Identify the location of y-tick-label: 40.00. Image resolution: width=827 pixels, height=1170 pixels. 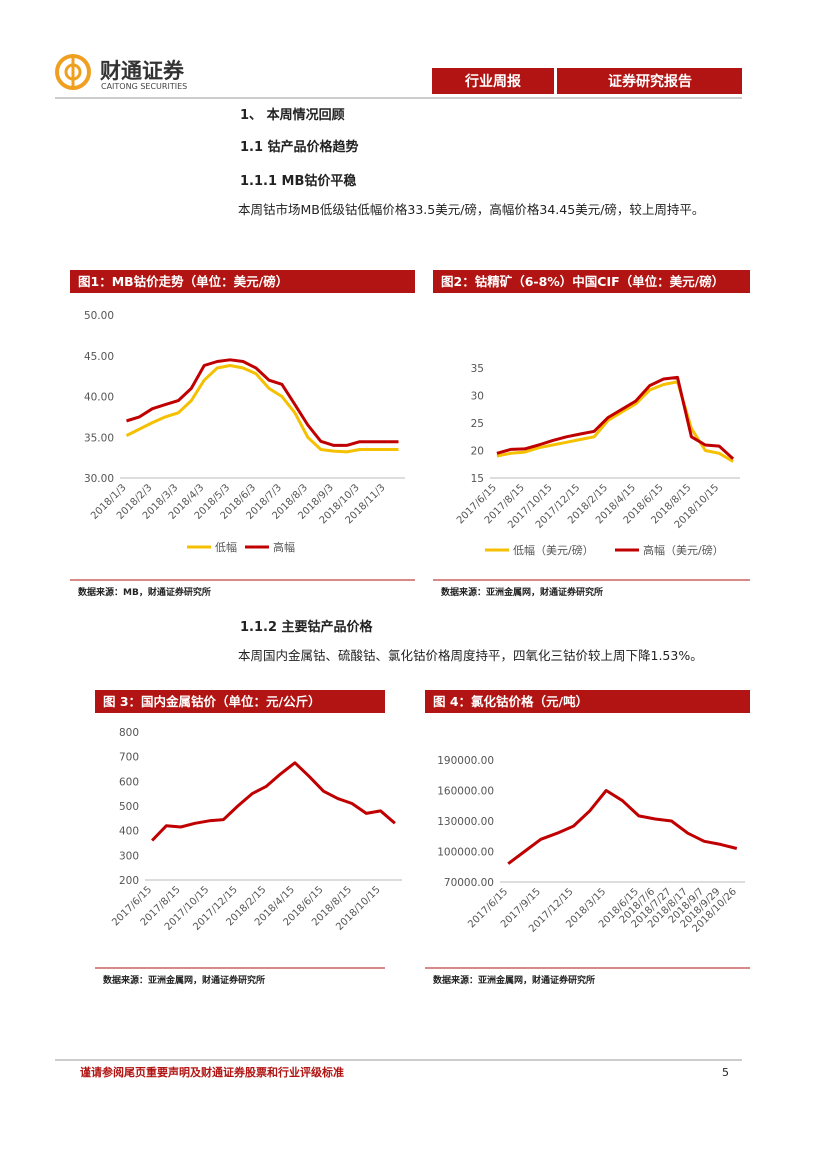
(99, 398).